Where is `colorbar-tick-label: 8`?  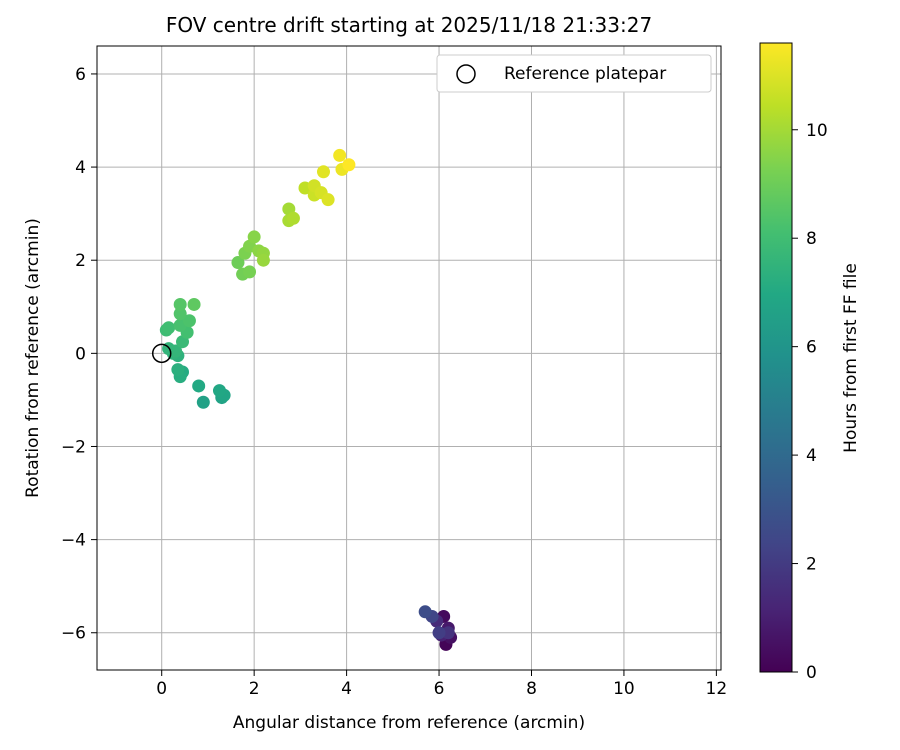 colorbar-tick-label: 8 is located at coordinates (811, 239).